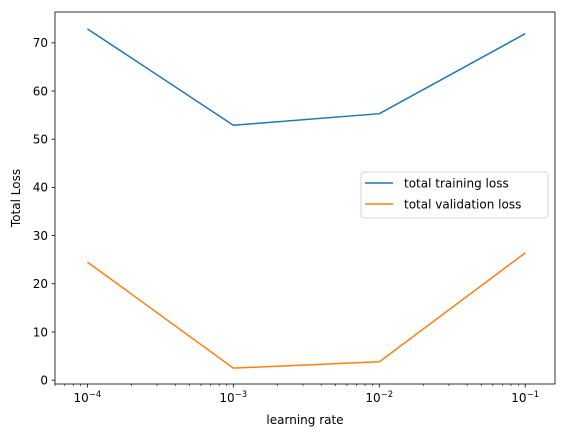  I want to click on y-tick-label: 0, so click(44, 380).